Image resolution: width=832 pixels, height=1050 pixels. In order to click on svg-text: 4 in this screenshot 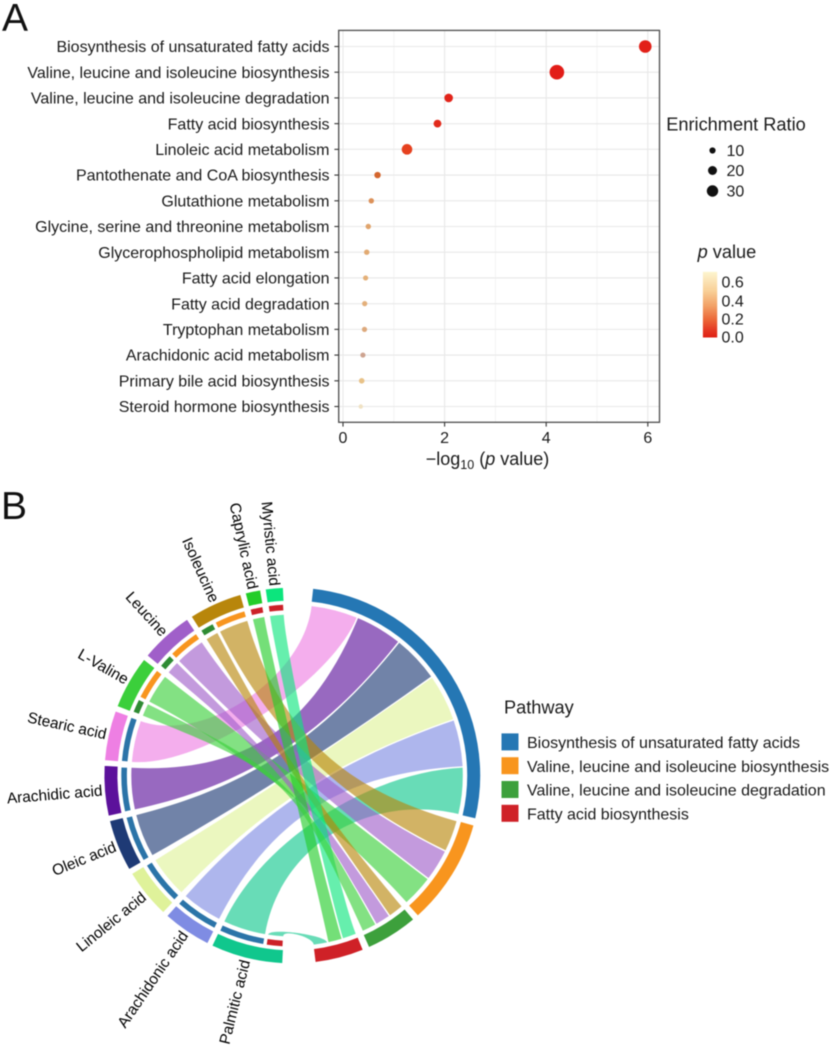, I will do `click(546, 438)`.